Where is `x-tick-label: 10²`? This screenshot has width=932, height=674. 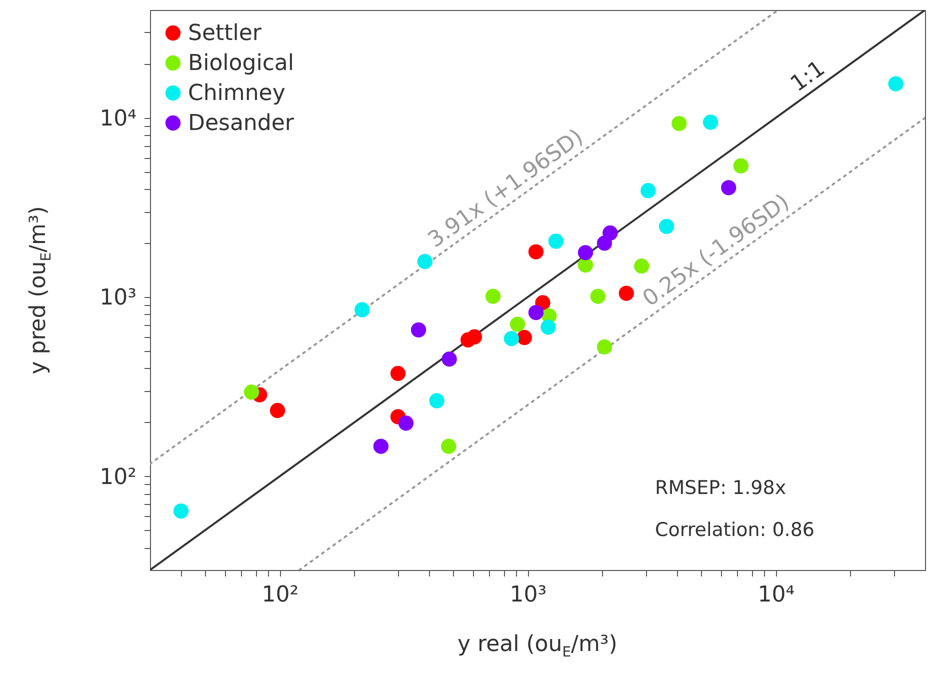
x-tick-label: 10² is located at coordinates (280, 595).